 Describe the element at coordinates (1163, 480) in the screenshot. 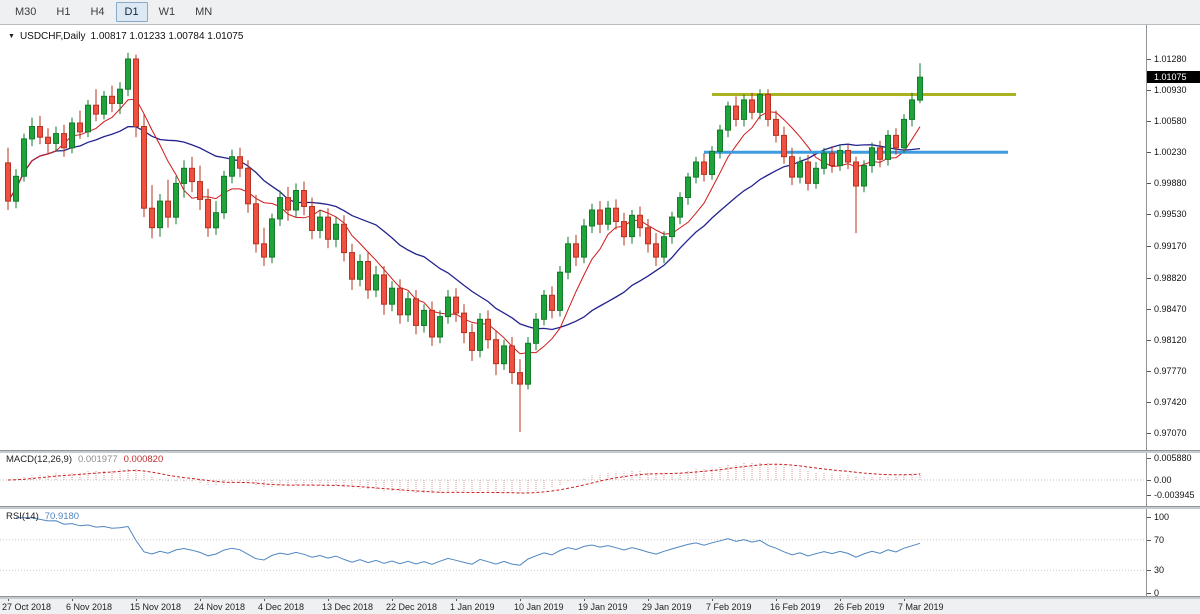

I see `macd-axis-label: 0.00` at that location.